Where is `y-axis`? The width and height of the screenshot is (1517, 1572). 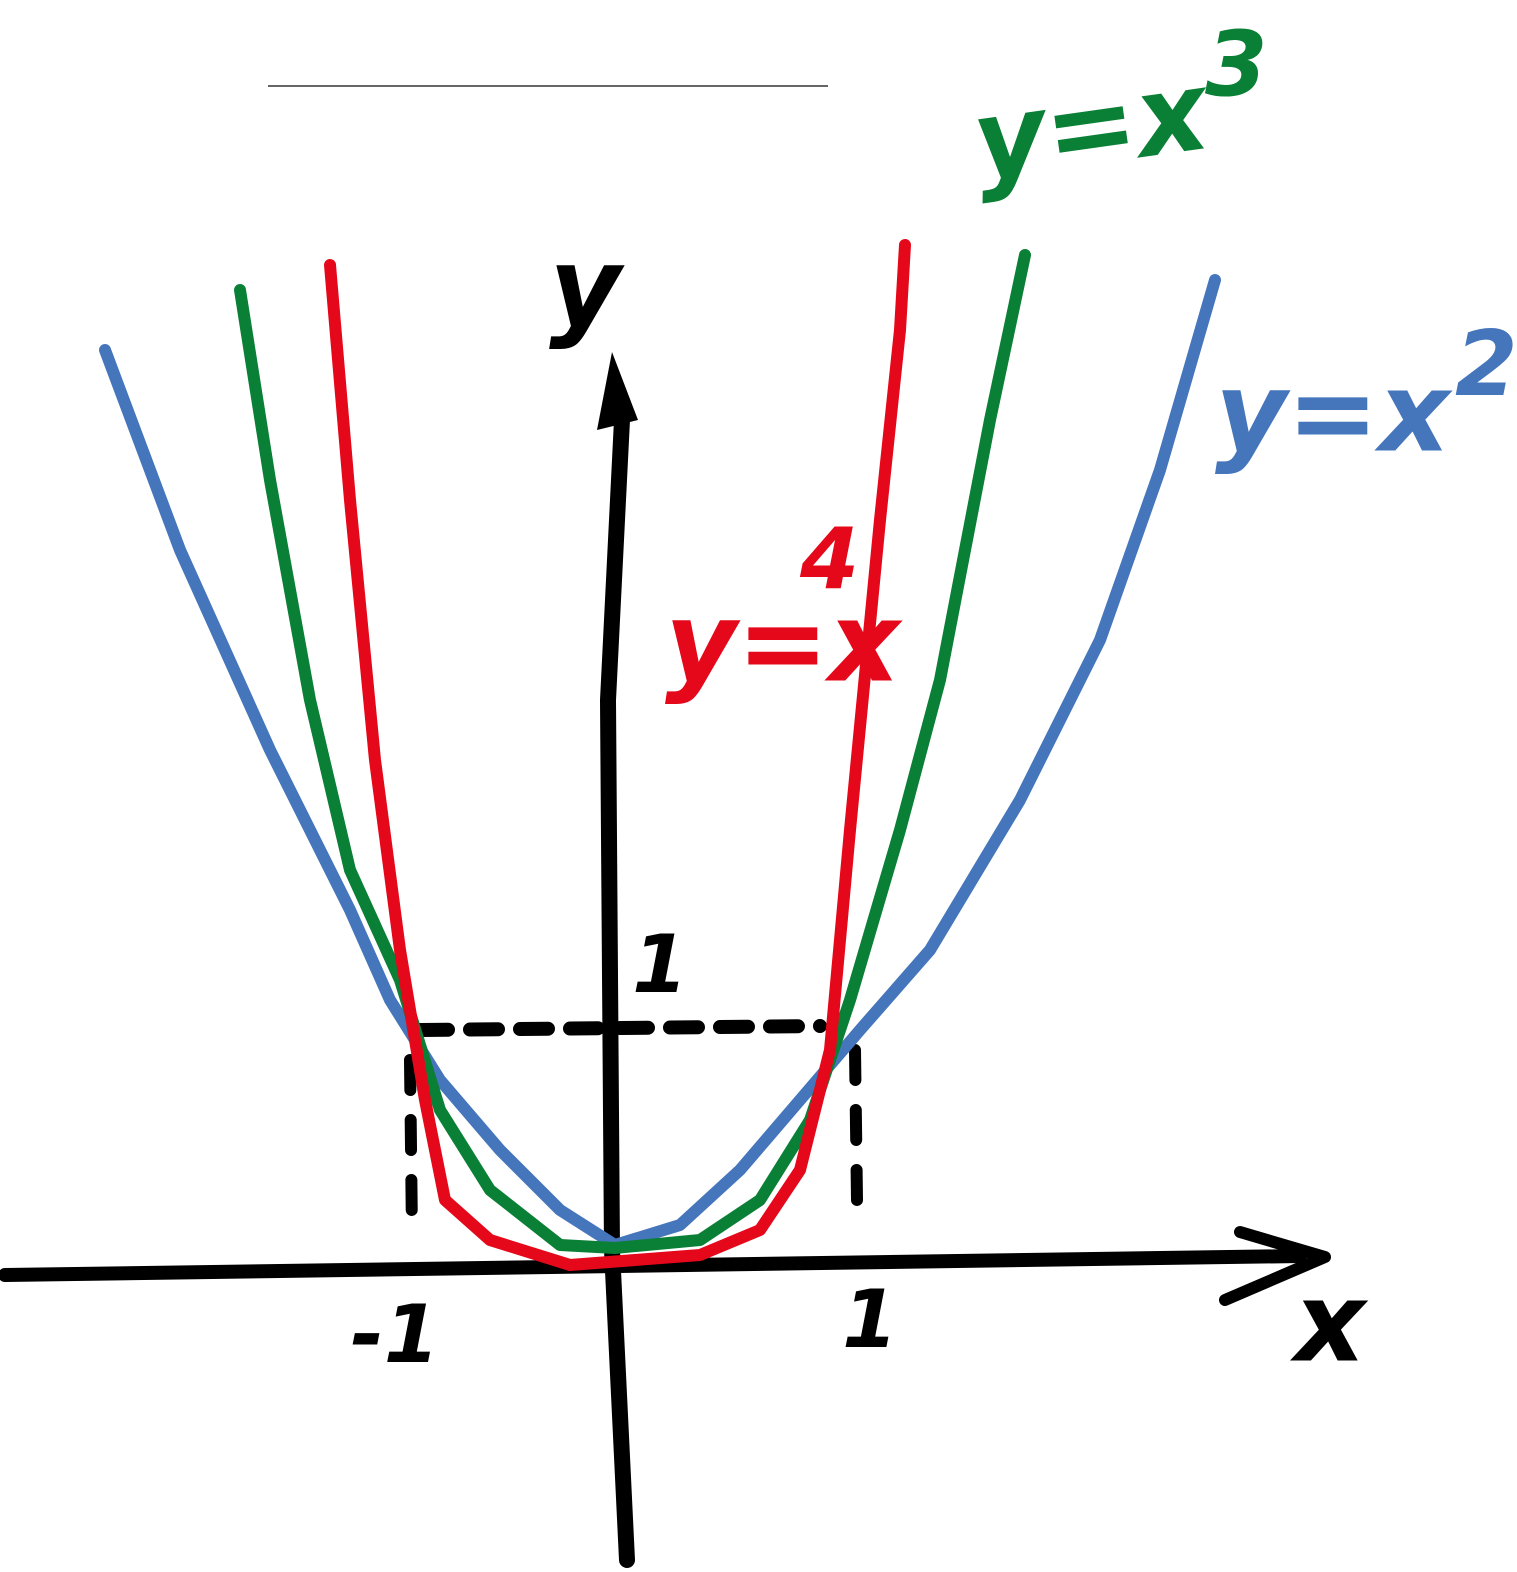
y-axis is located at coordinates (617, 990).